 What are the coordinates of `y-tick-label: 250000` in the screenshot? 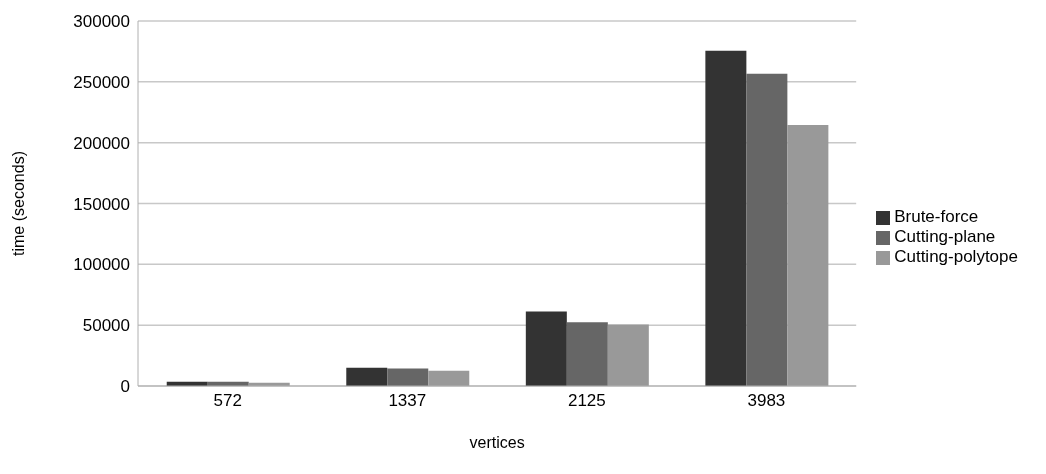 It's located at (101, 82).